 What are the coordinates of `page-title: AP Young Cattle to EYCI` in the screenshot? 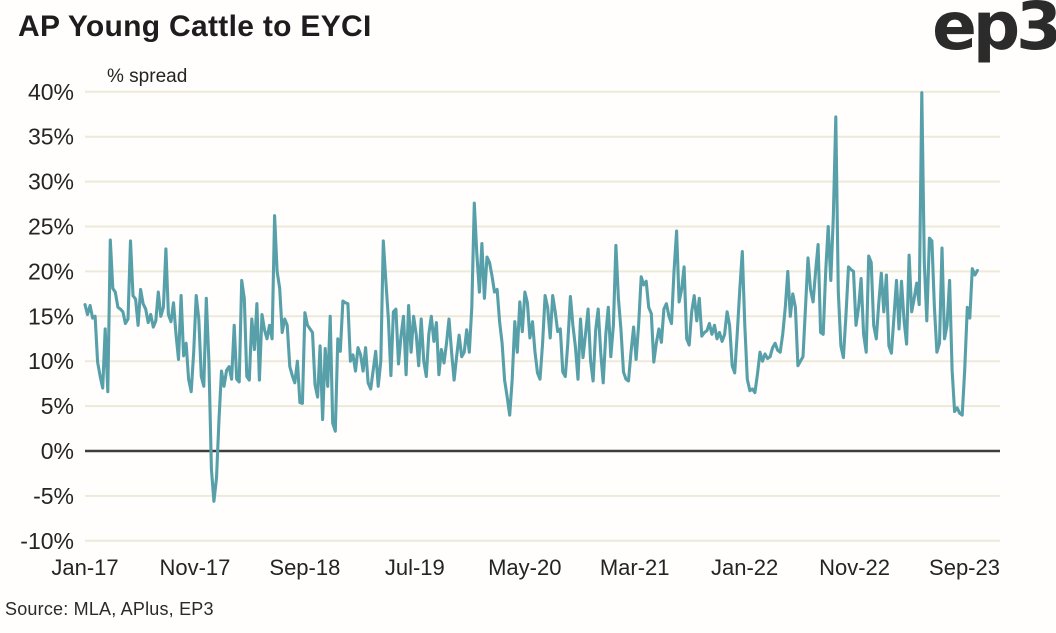 It's located at (195, 26).